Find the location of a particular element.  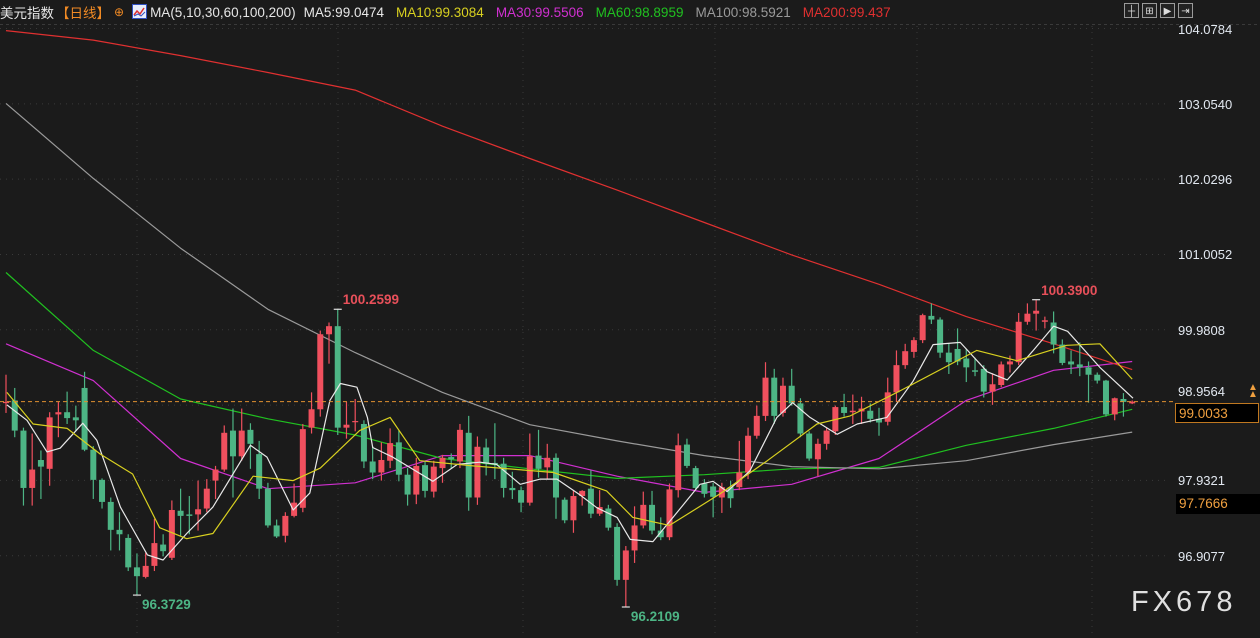

ma-value-ma5: MA5:99.0474 is located at coordinates (343, 12).